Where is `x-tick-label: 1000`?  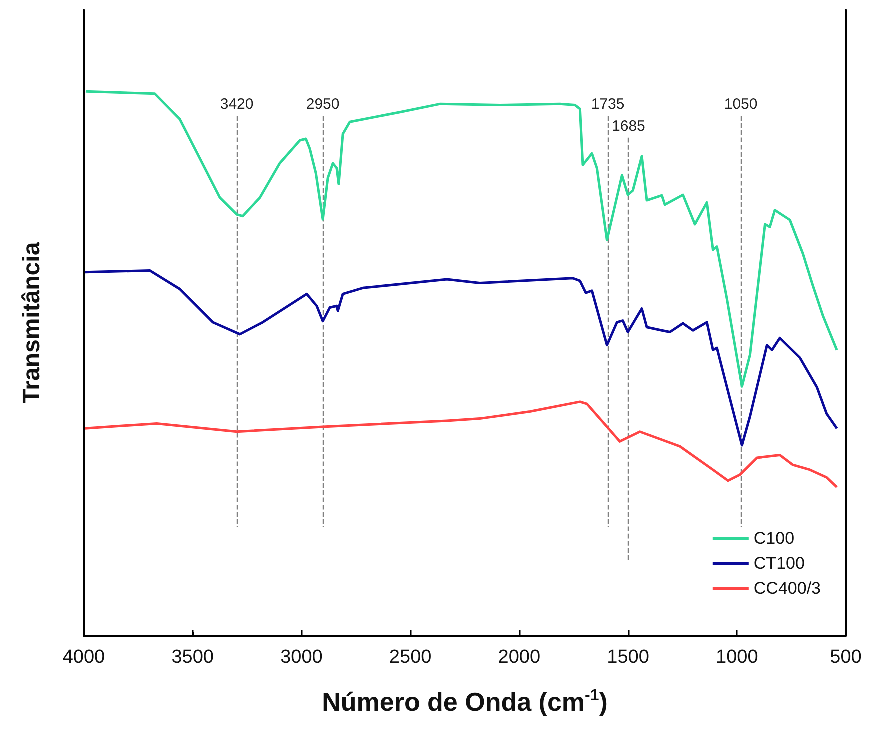 x-tick-label: 1000 is located at coordinates (737, 657).